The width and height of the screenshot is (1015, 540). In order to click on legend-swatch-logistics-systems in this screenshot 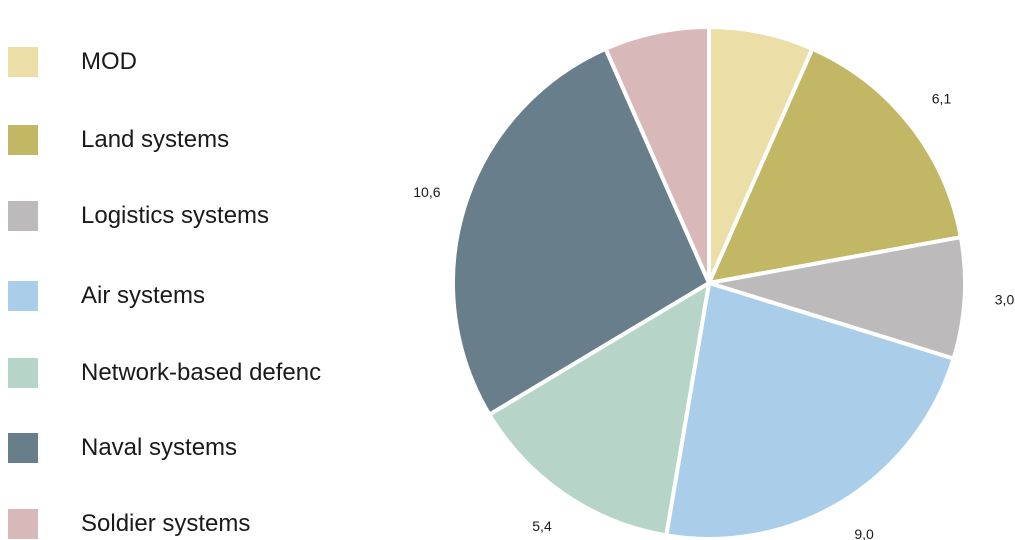, I will do `click(23, 216)`.